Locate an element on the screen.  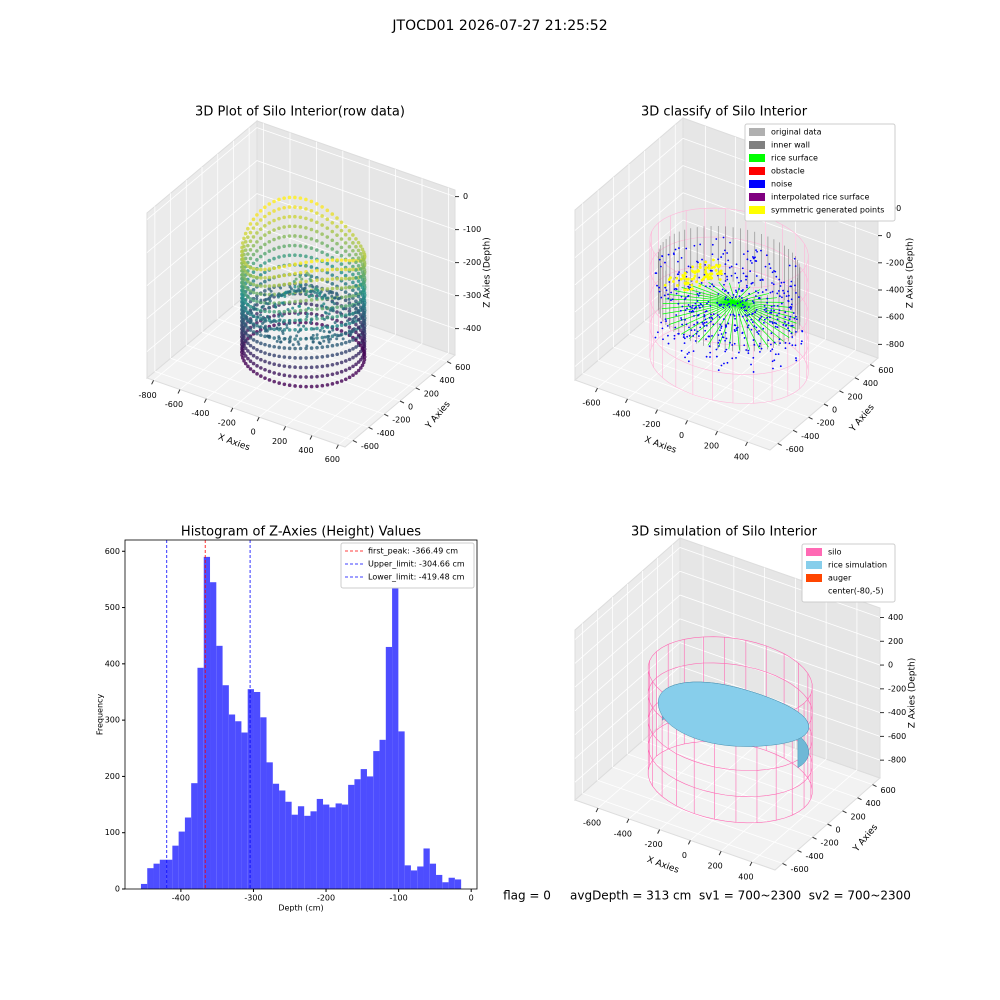
legend-box is located at coordinates (820, 172).